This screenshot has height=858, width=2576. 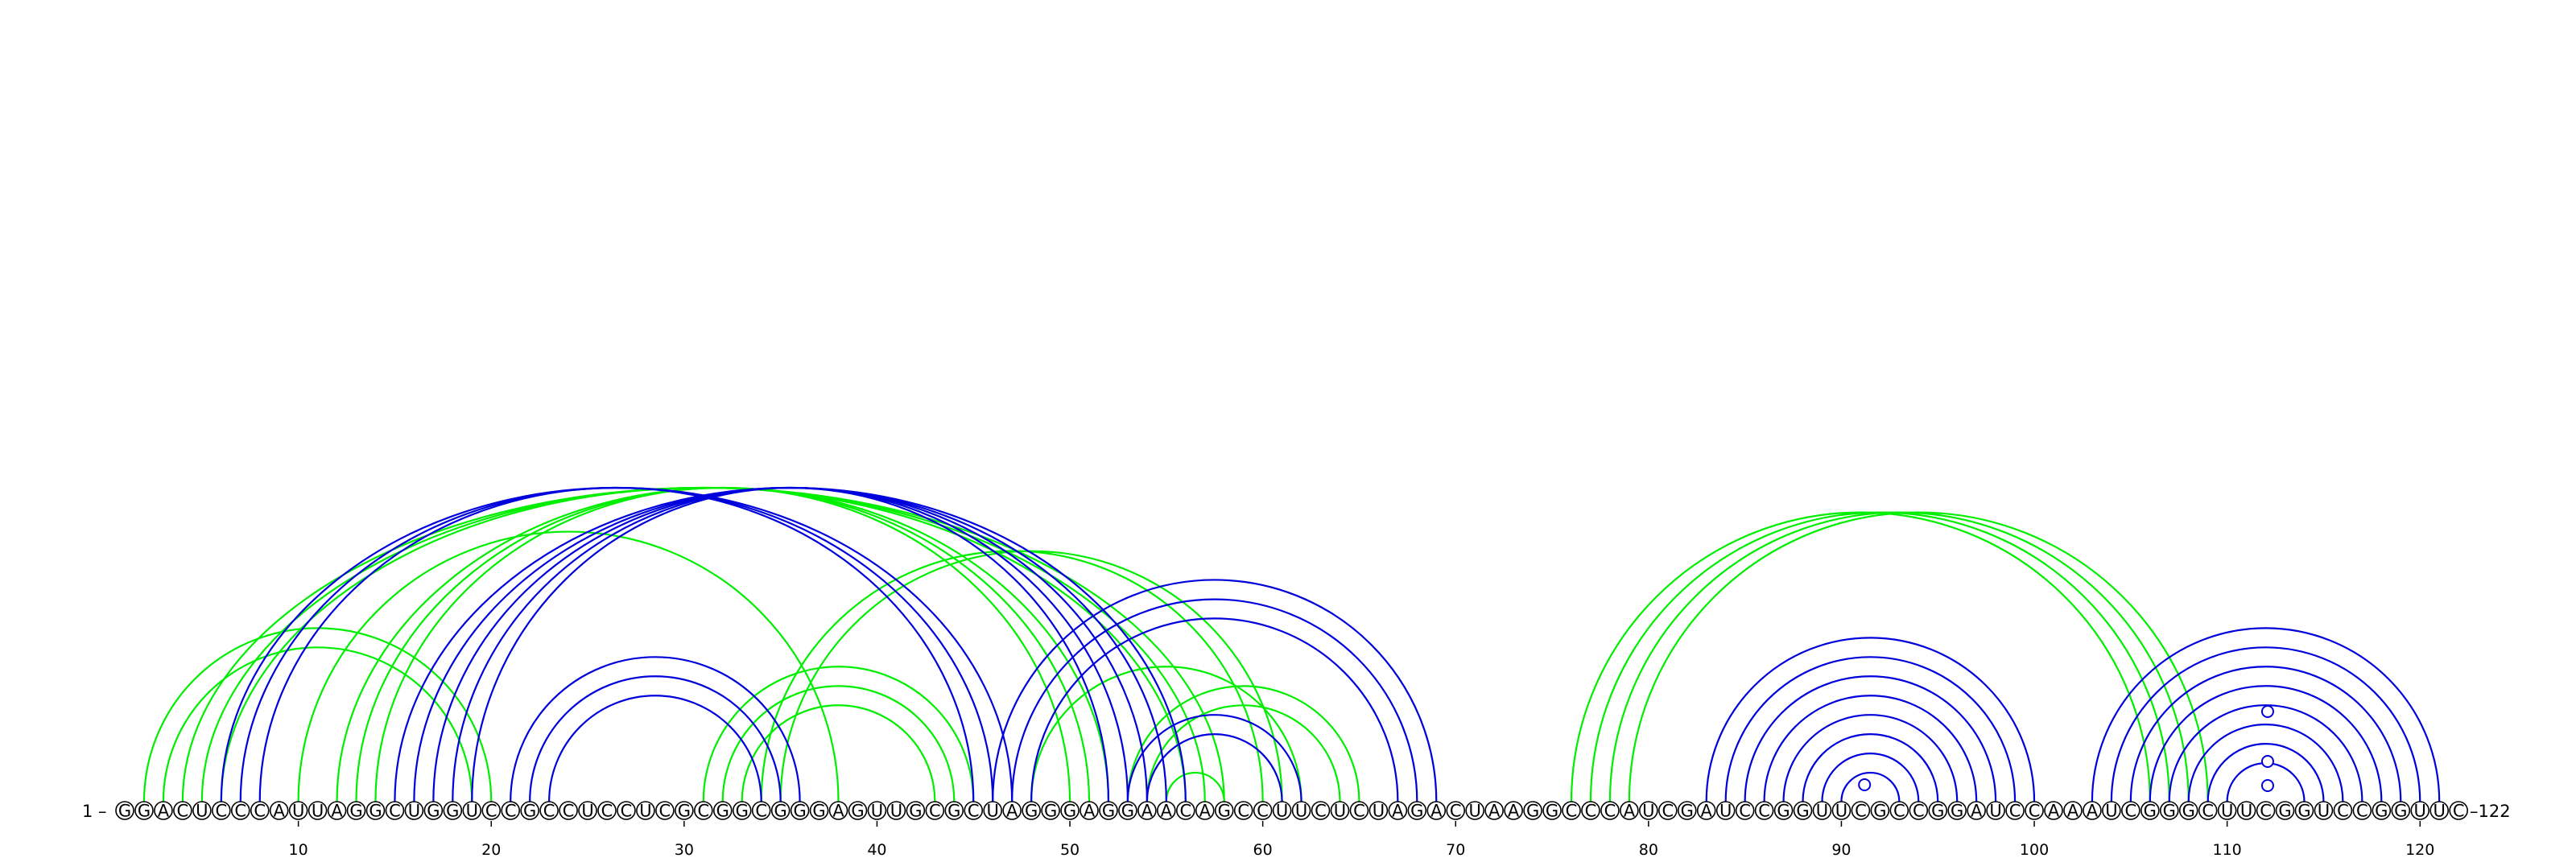 What do you see at coordinates (838, 812) in the screenshot?
I see `nucleotide-letter-38: A` at bounding box center [838, 812].